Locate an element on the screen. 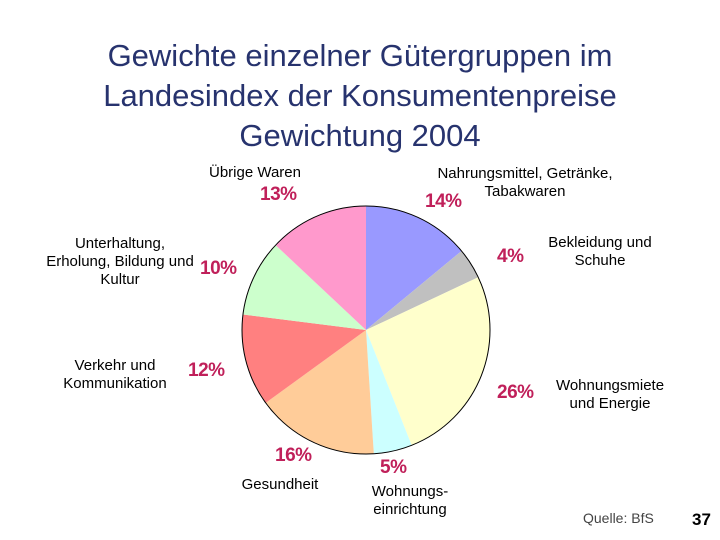  data-label-nahrungsmittel: 14% is located at coordinates (443, 201).